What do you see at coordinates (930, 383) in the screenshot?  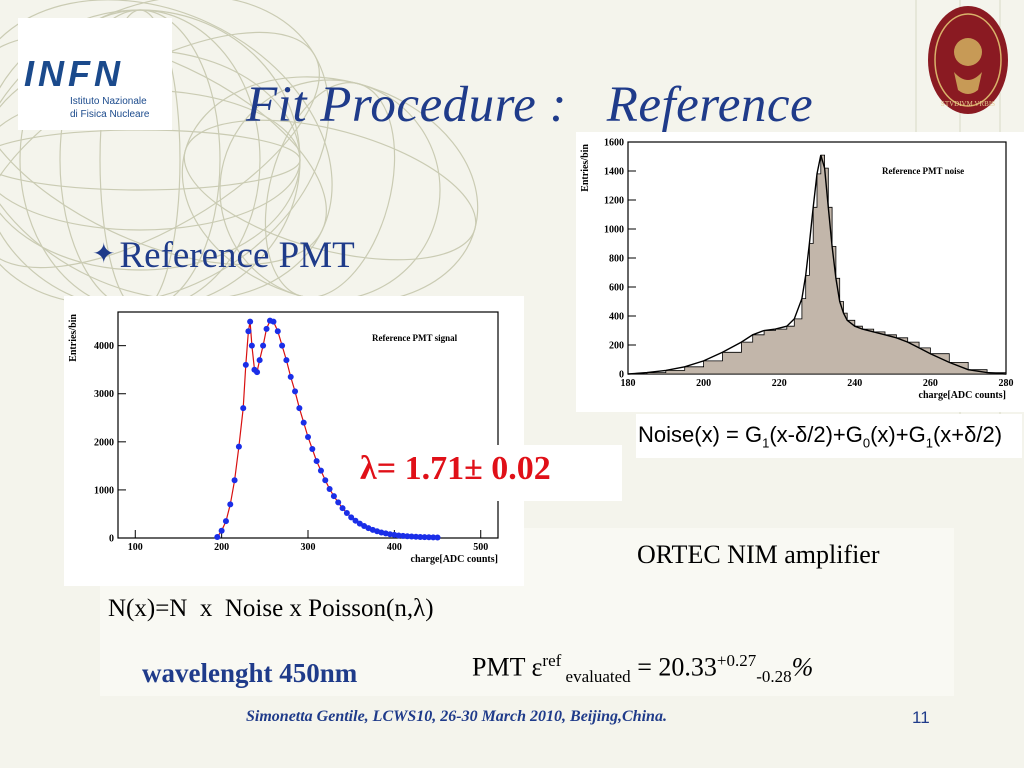 I see `x-tick-label: 260` at bounding box center [930, 383].